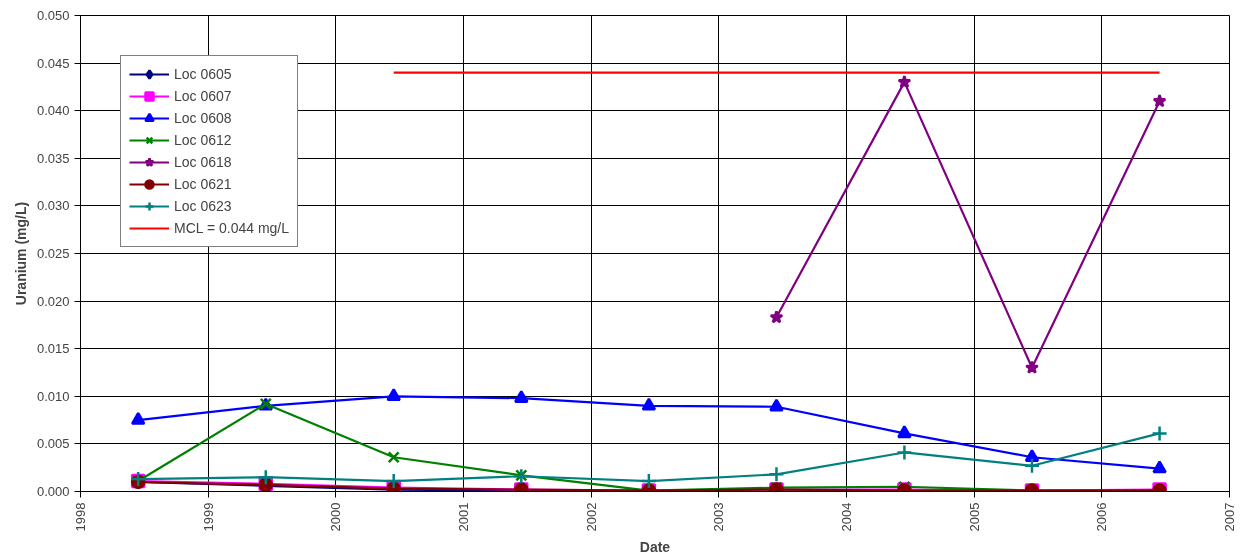  I want to click on y-tick-label: 0.040, so click(53, 111).